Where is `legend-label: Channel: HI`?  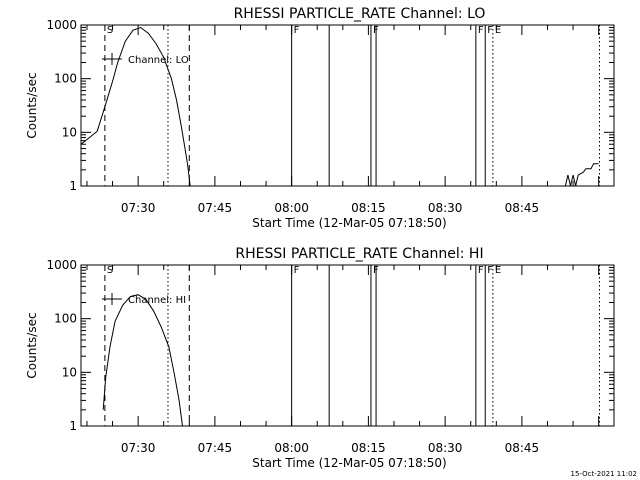
legend-label: Channel: HI is located at coordinates (157, 300).